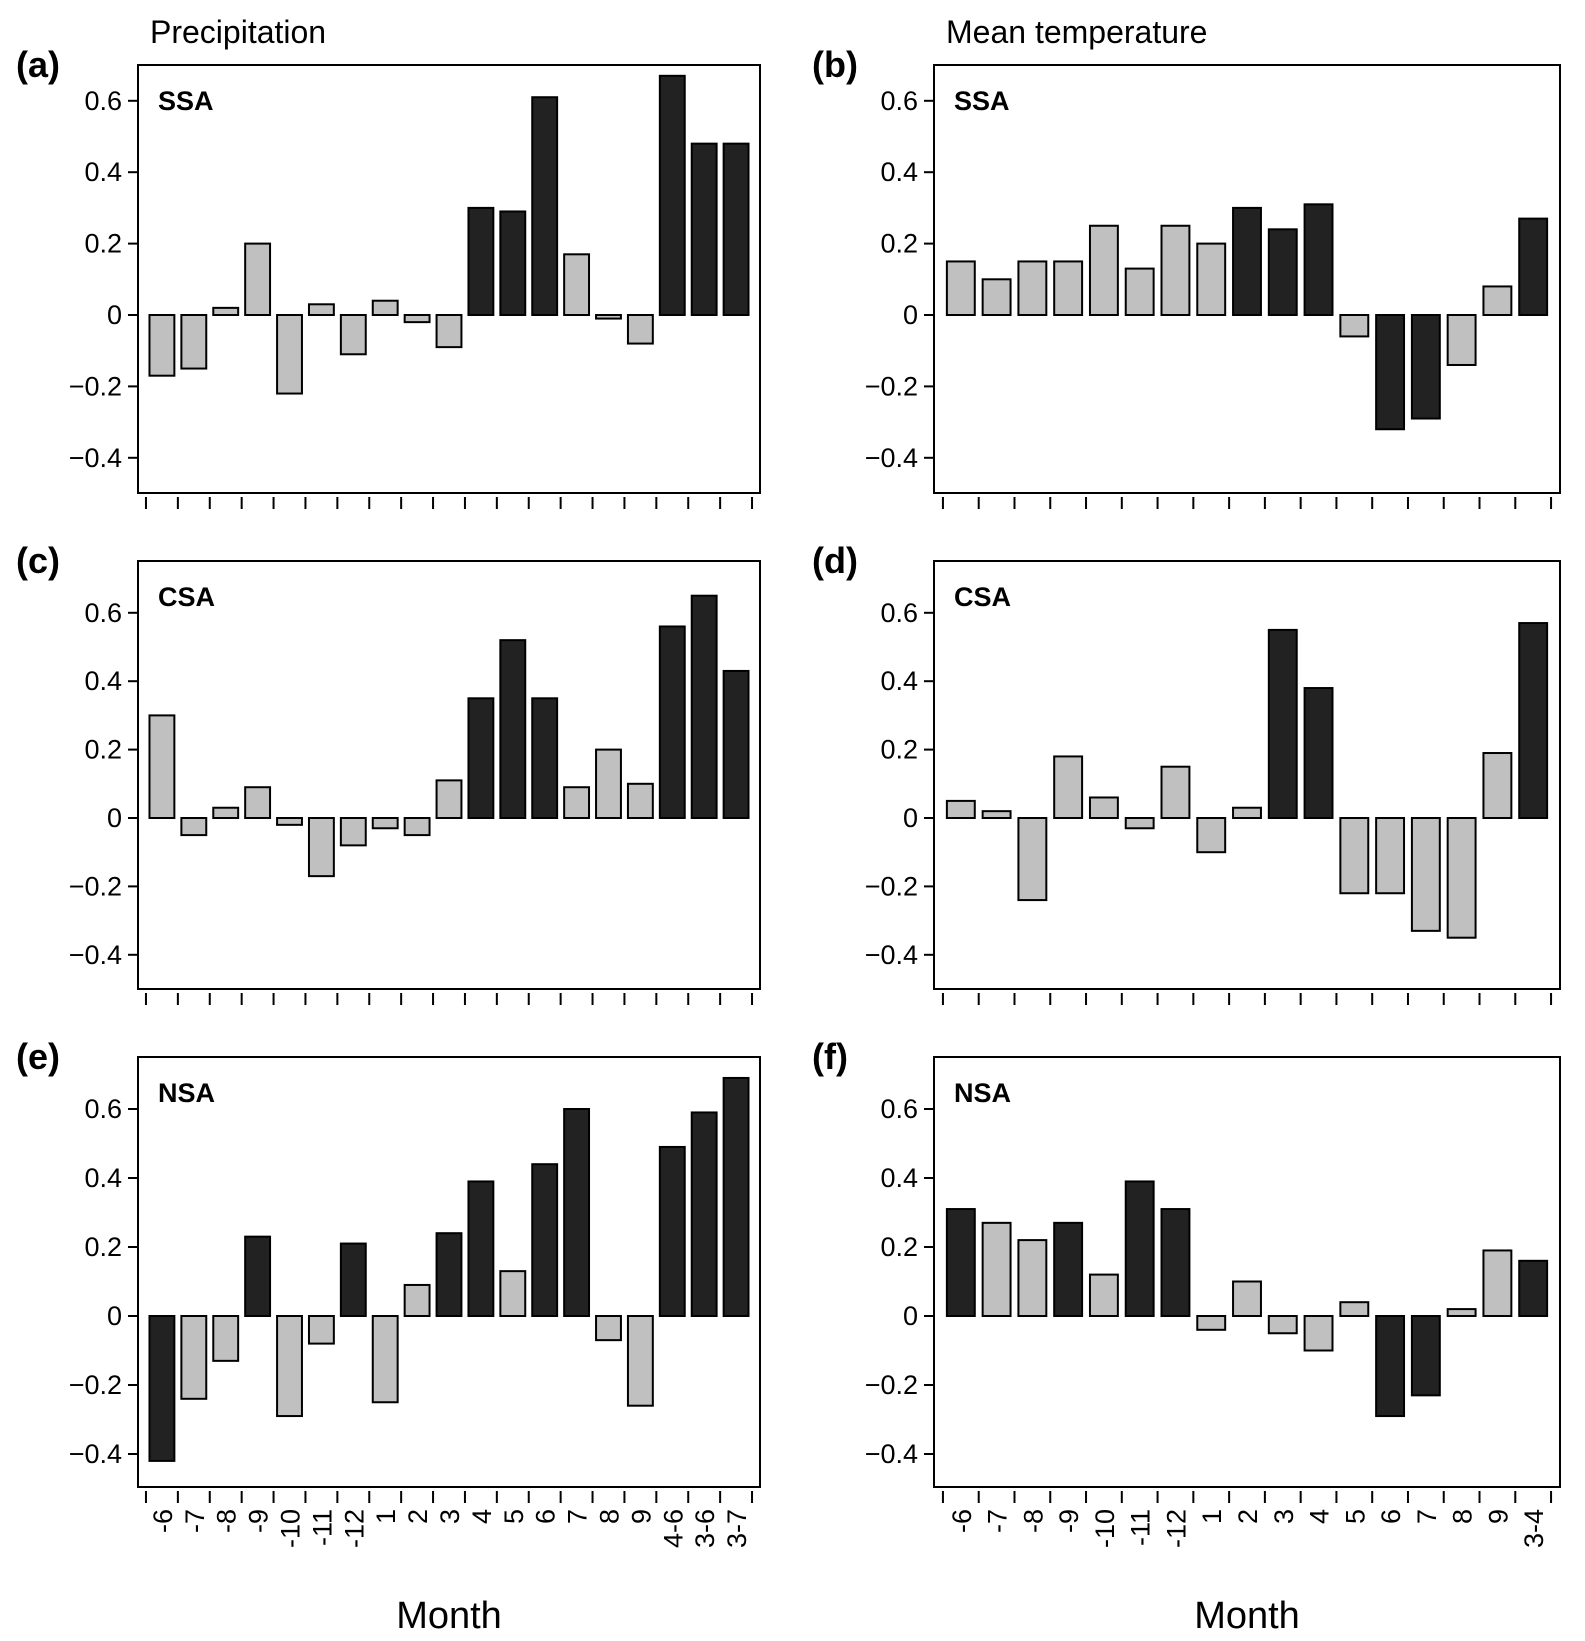 The image size is (1585, 1641). Describe the element at coordinates (38, 64) in the screenshot. I see `panel-label: (a)` at that location.